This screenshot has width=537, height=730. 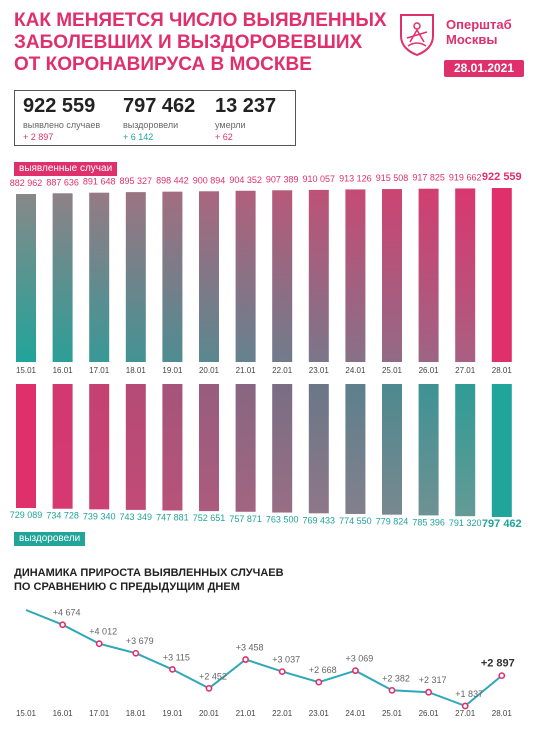 What do you see at coordinates (172, 370) in the screenshot?
I see `date-tick-label: 19.01` at bounding box center [172, 370].